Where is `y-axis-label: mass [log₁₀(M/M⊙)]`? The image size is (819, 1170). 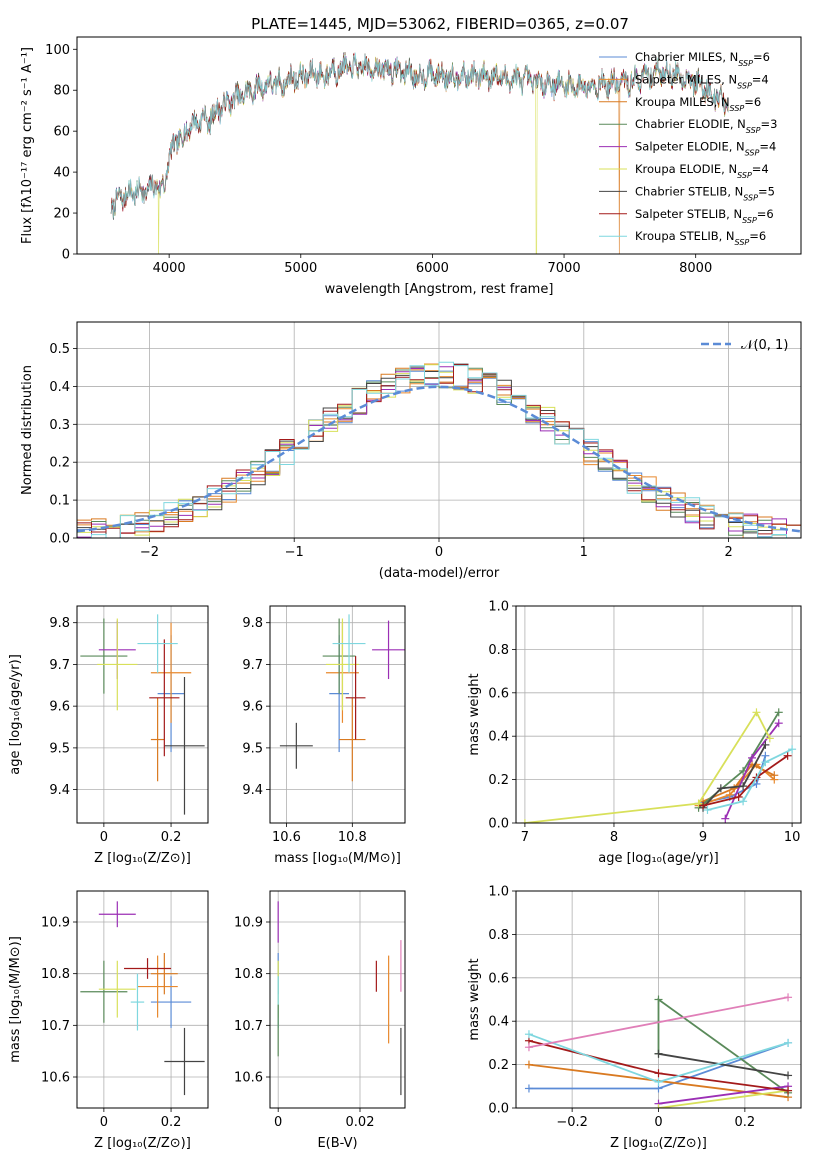
y-axis-label: mass [log₁₀(M/M⊙)] is located at coordinates (15, 999).